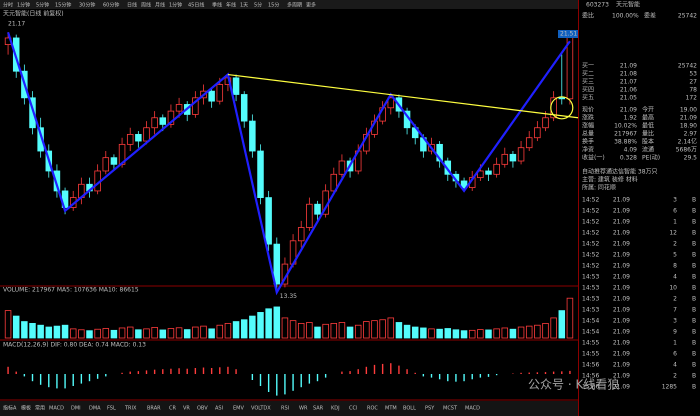 The image size is (700, 416). I want to click on indicator-tab: MTM, so click(391, 409).